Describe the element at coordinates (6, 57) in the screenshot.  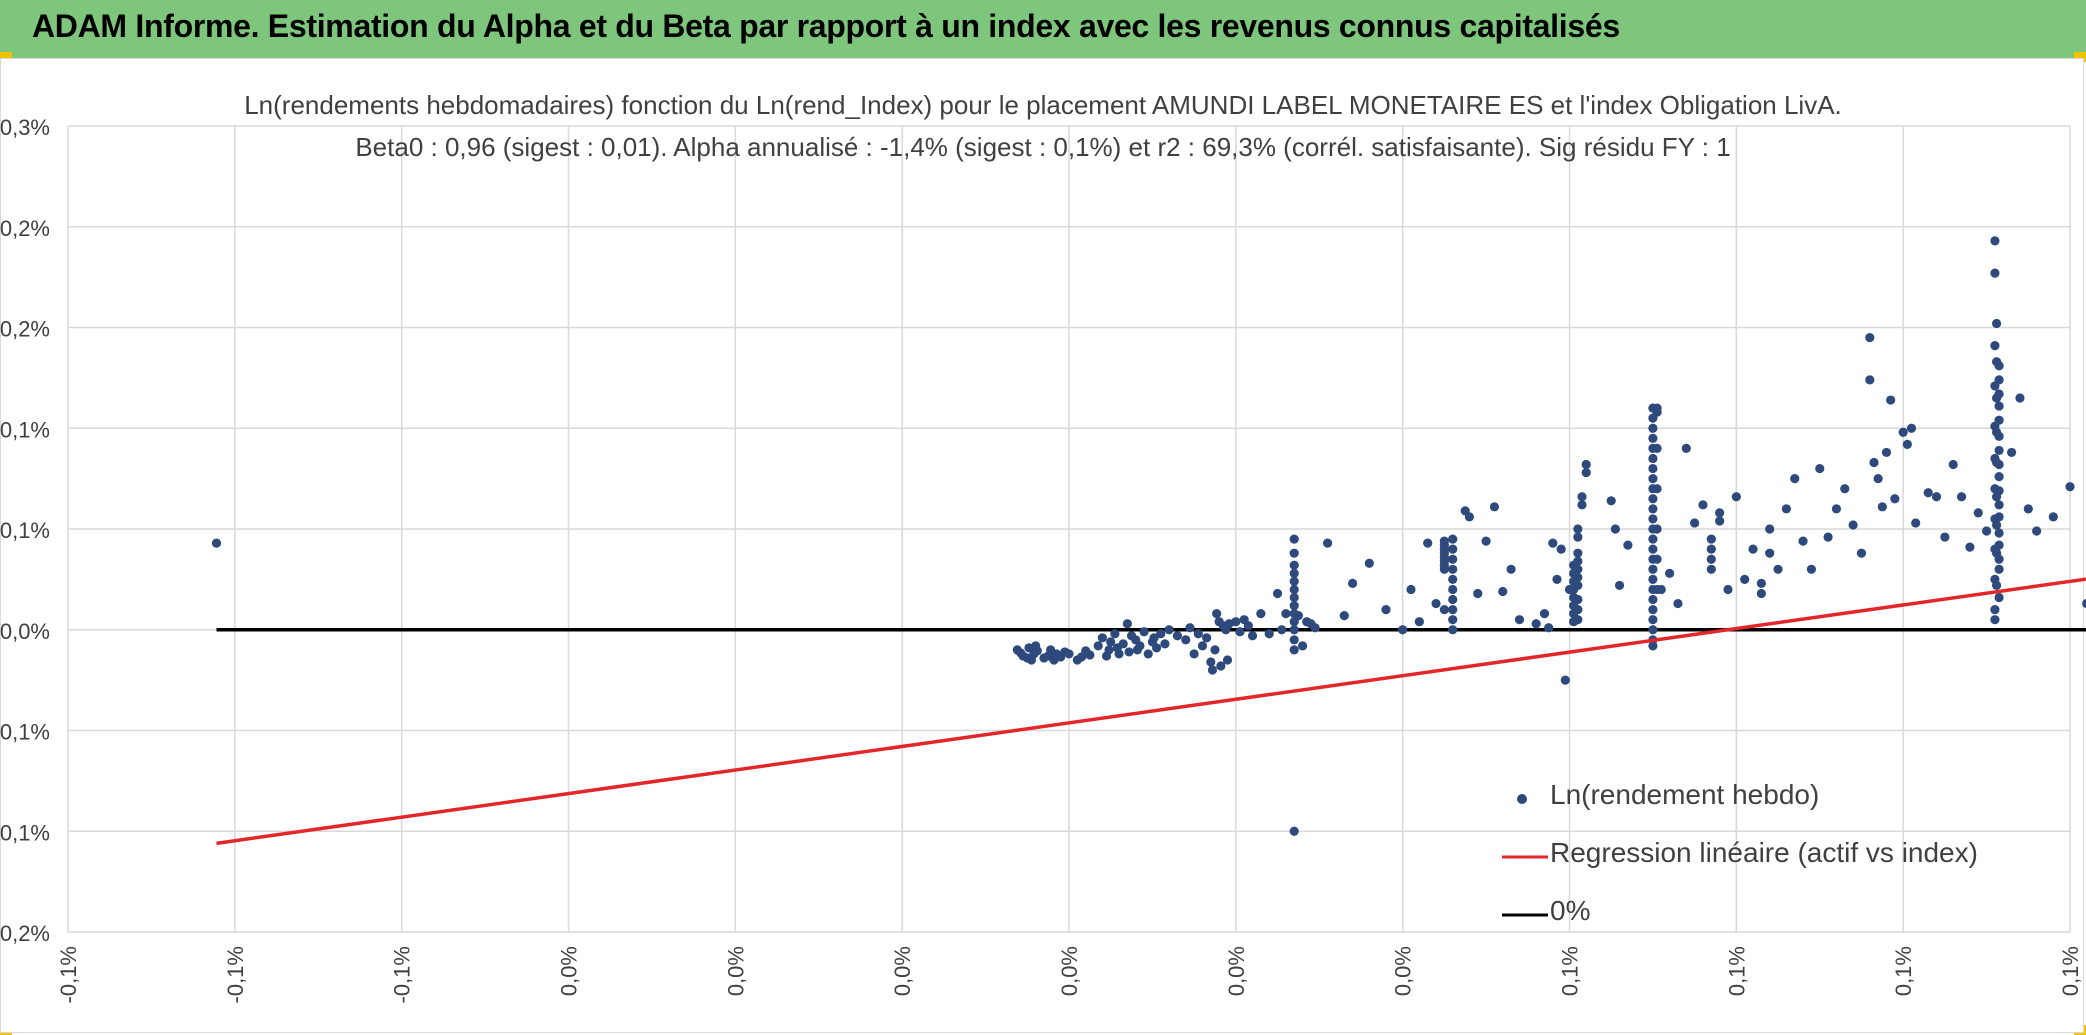
I see `corner-marker-top-left` at that location.